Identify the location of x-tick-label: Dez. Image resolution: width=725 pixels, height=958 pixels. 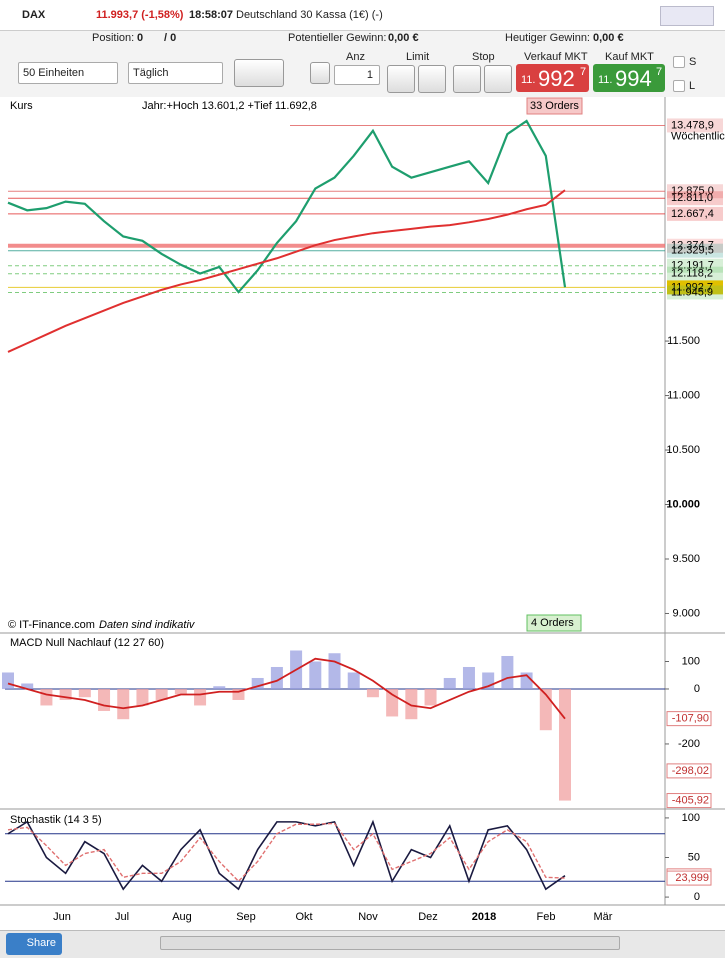
(428, 917).